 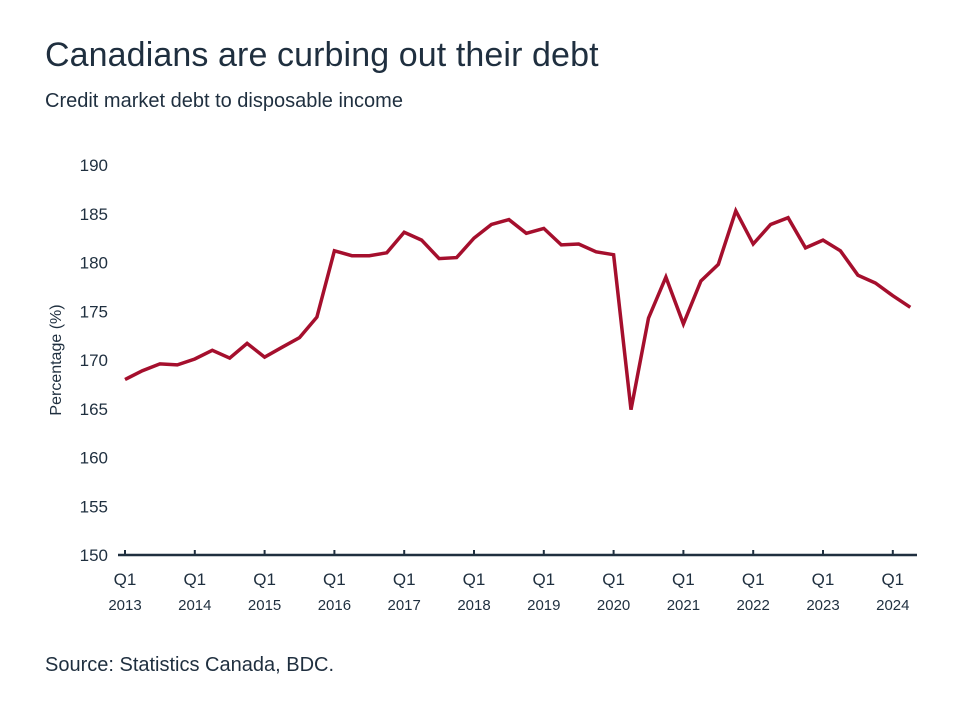 What do you see at coordinates (613, 605) in the screenshot?
I see `x-tick-year-label: 2020` at bounding box center [613, 605].